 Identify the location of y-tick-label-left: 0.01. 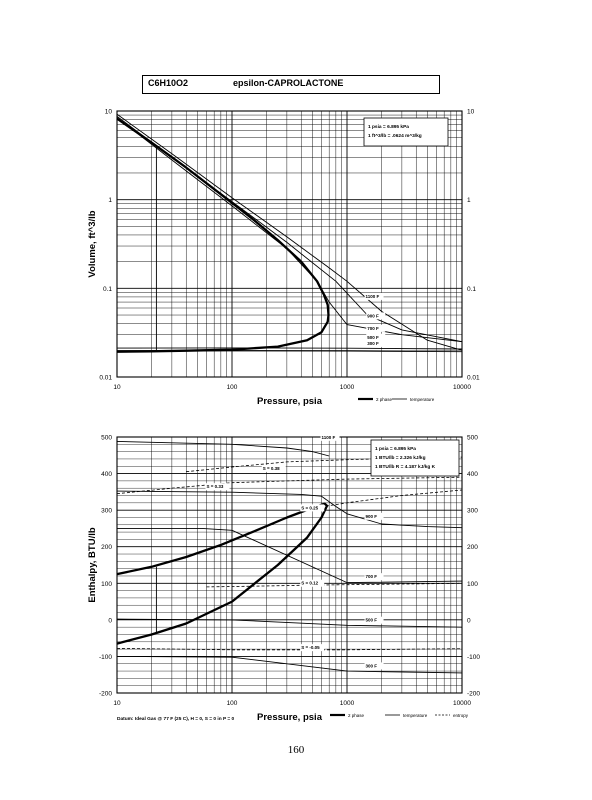
(105, 378).